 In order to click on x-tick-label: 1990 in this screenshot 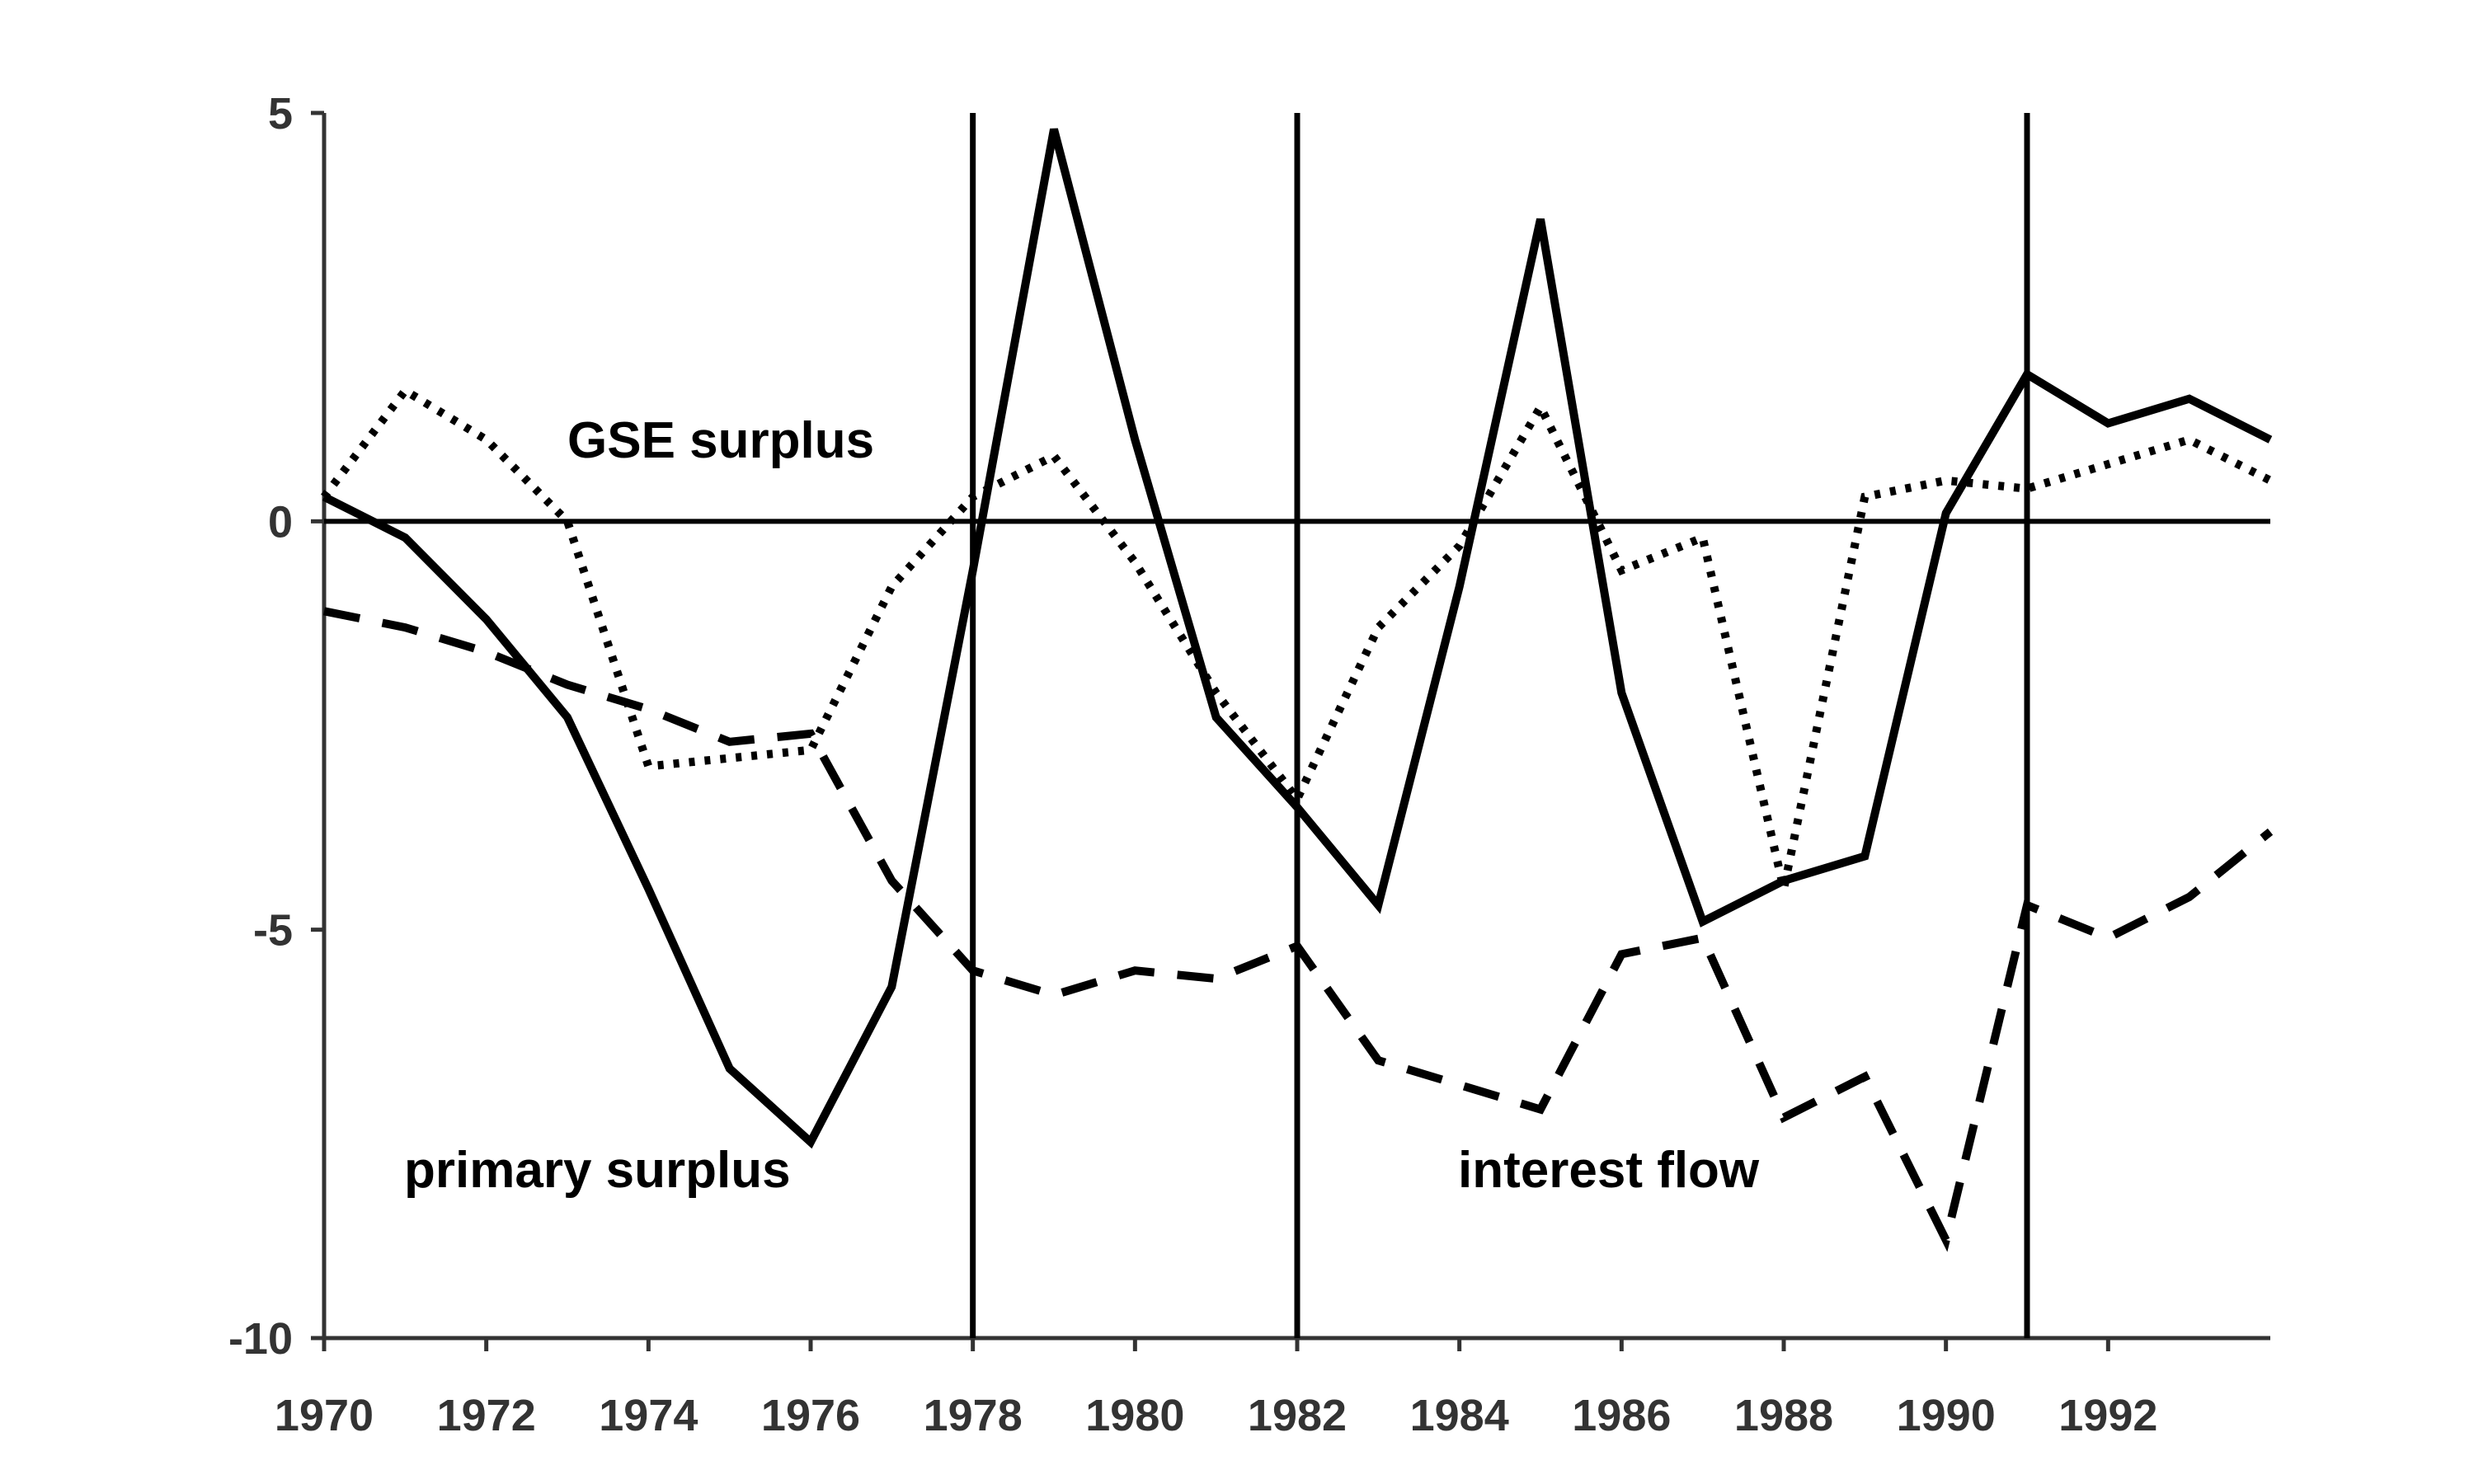, I will do `click(1946, 1415)`.